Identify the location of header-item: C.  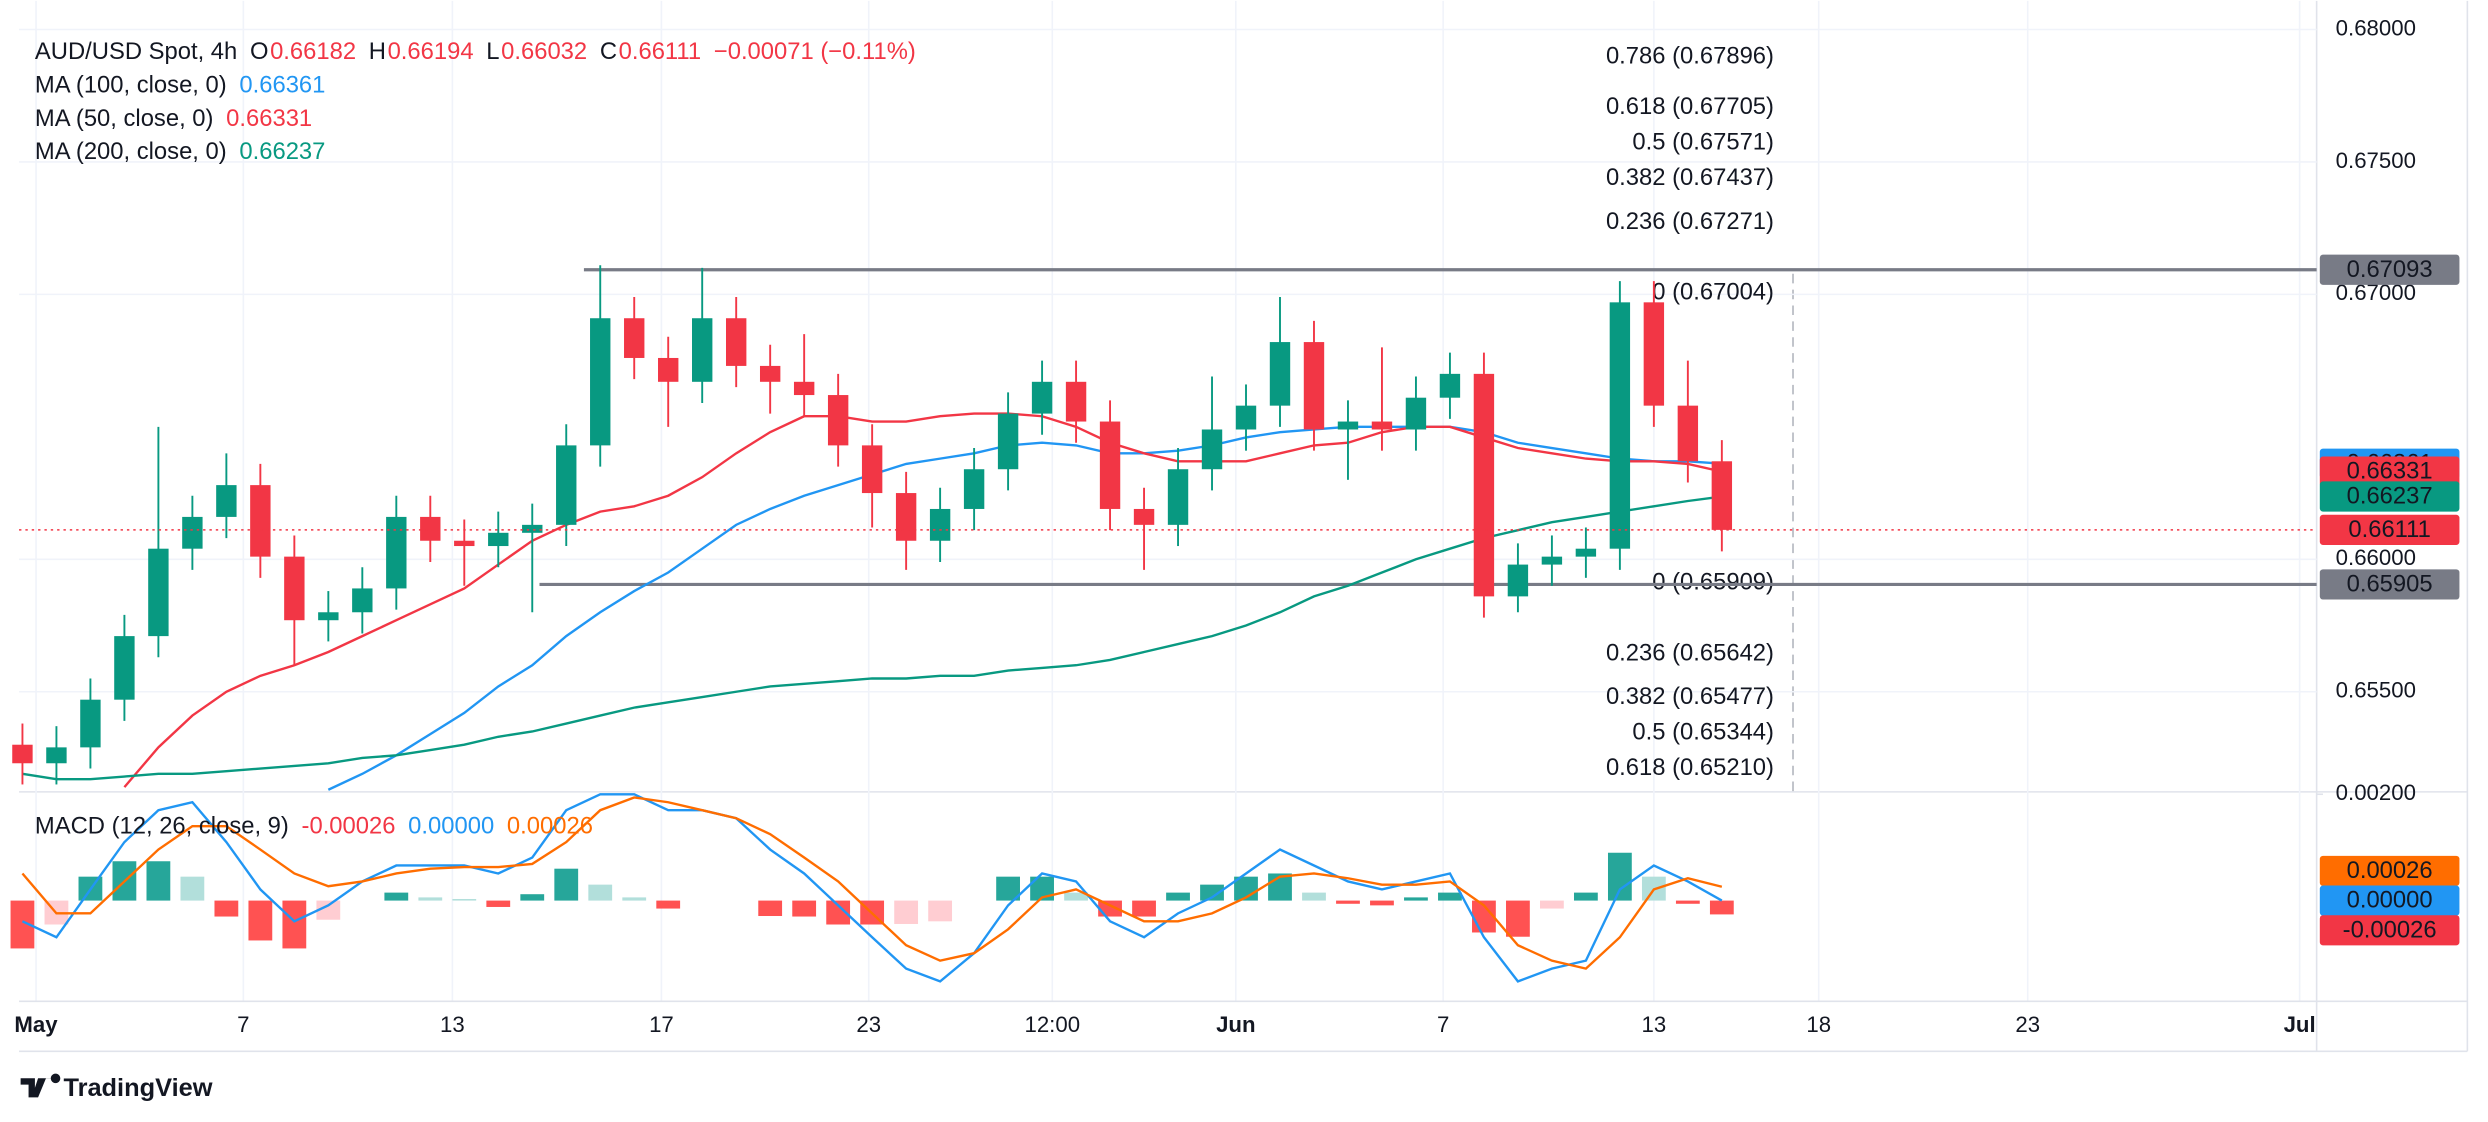
(608, 52).